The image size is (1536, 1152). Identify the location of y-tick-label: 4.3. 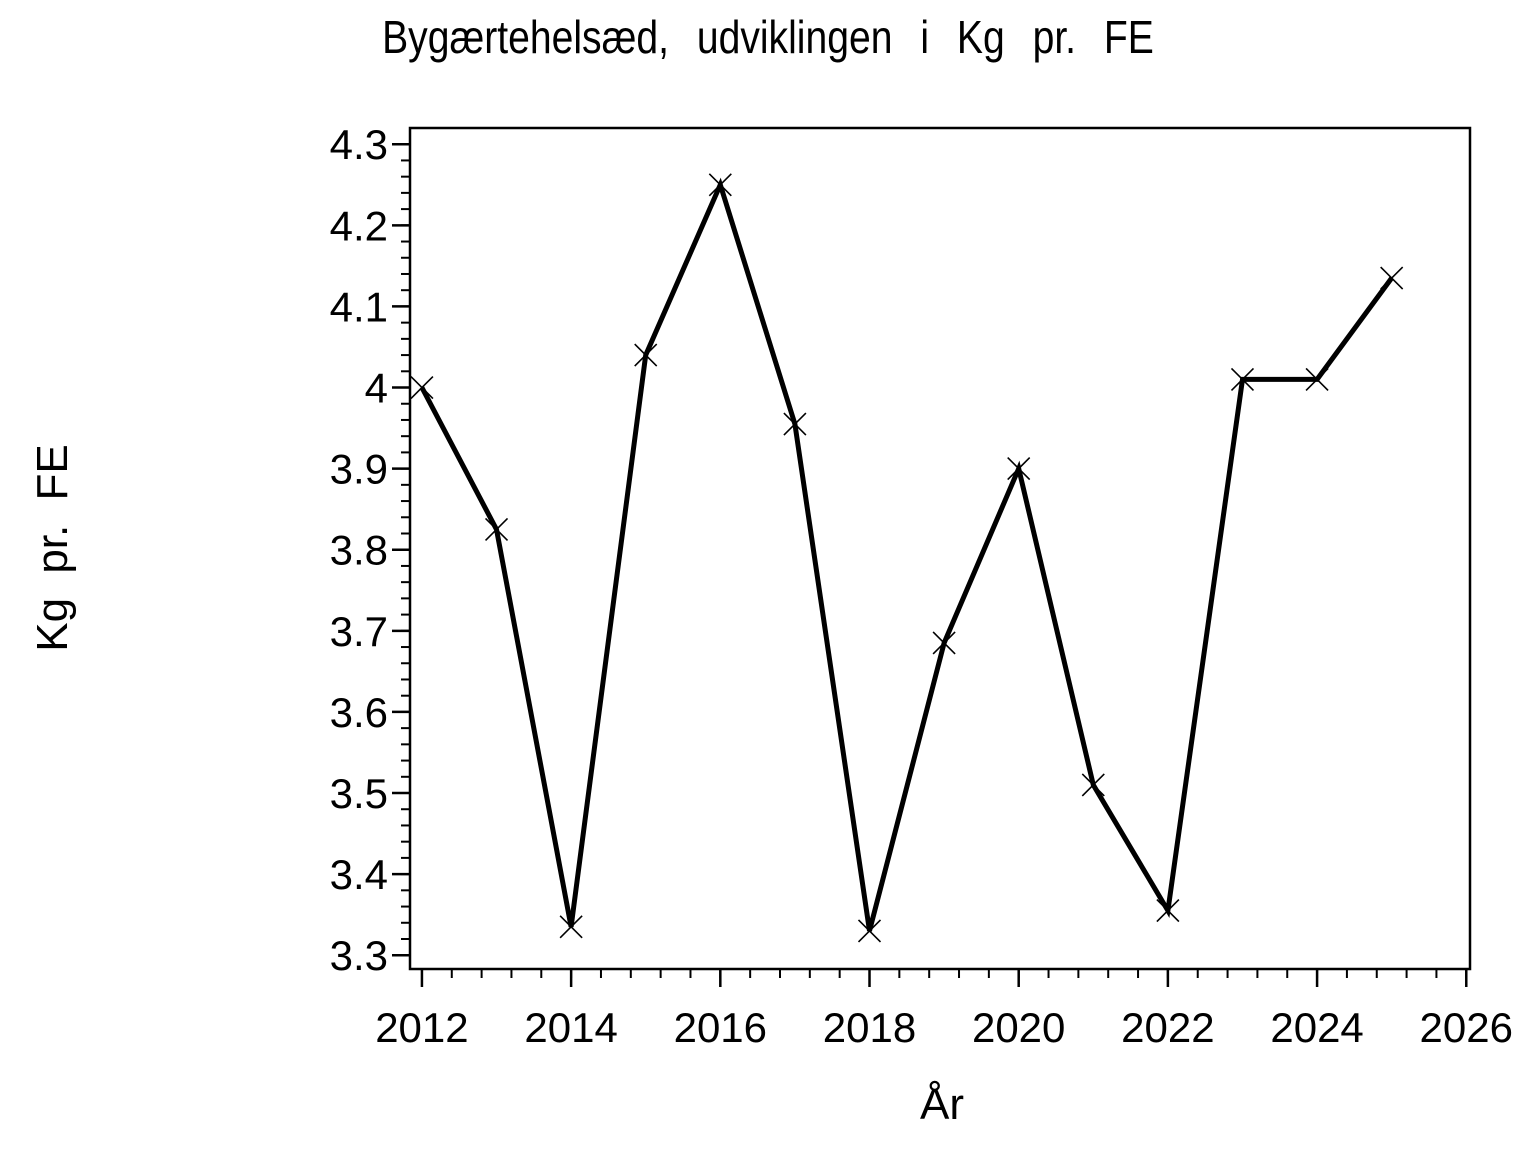
(359, 144).